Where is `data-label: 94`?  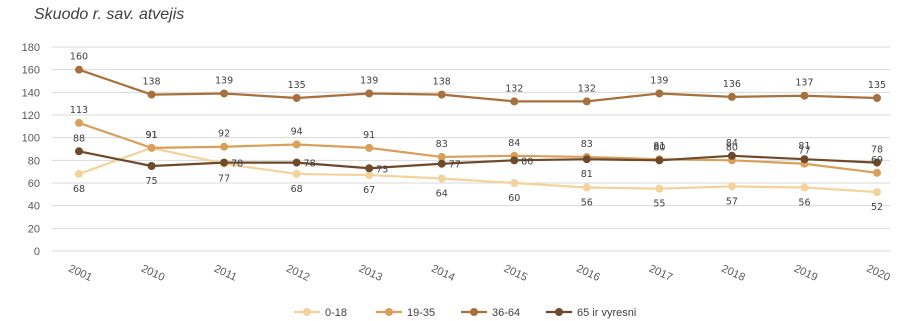 data-label: 94 is located at coordinates (297, 131).